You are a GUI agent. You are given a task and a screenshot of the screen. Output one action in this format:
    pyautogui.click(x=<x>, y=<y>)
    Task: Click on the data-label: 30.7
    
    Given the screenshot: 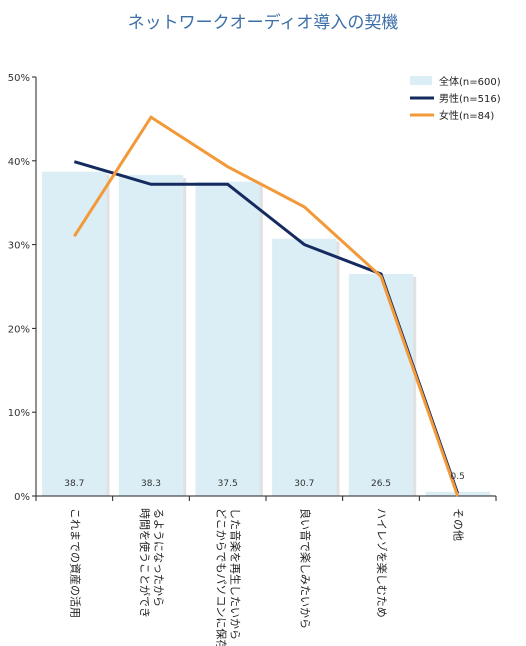 What is the action you would take?
    pyautogui.click(x=304, y=484)
    